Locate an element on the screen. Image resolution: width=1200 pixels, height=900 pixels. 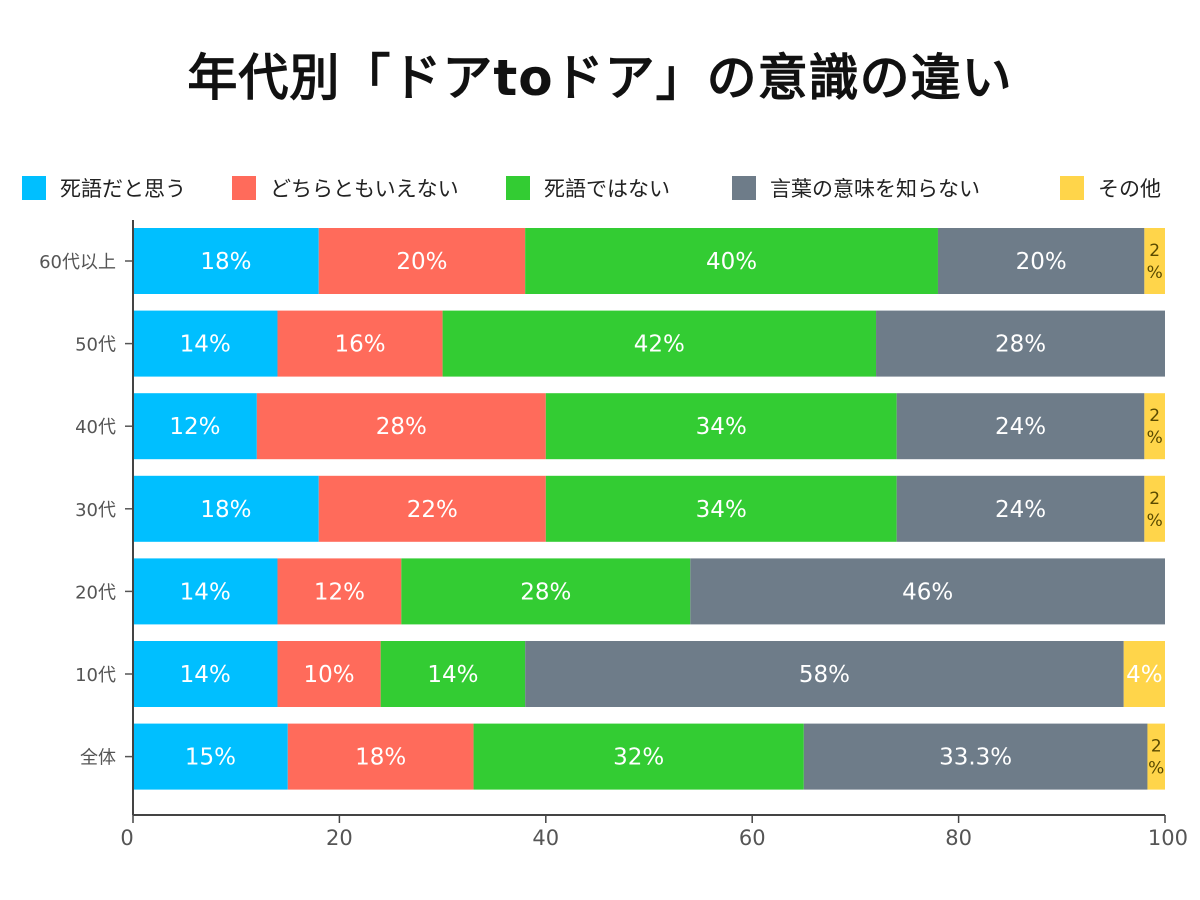
data-label: 46% is located at coordinates (927, 592).